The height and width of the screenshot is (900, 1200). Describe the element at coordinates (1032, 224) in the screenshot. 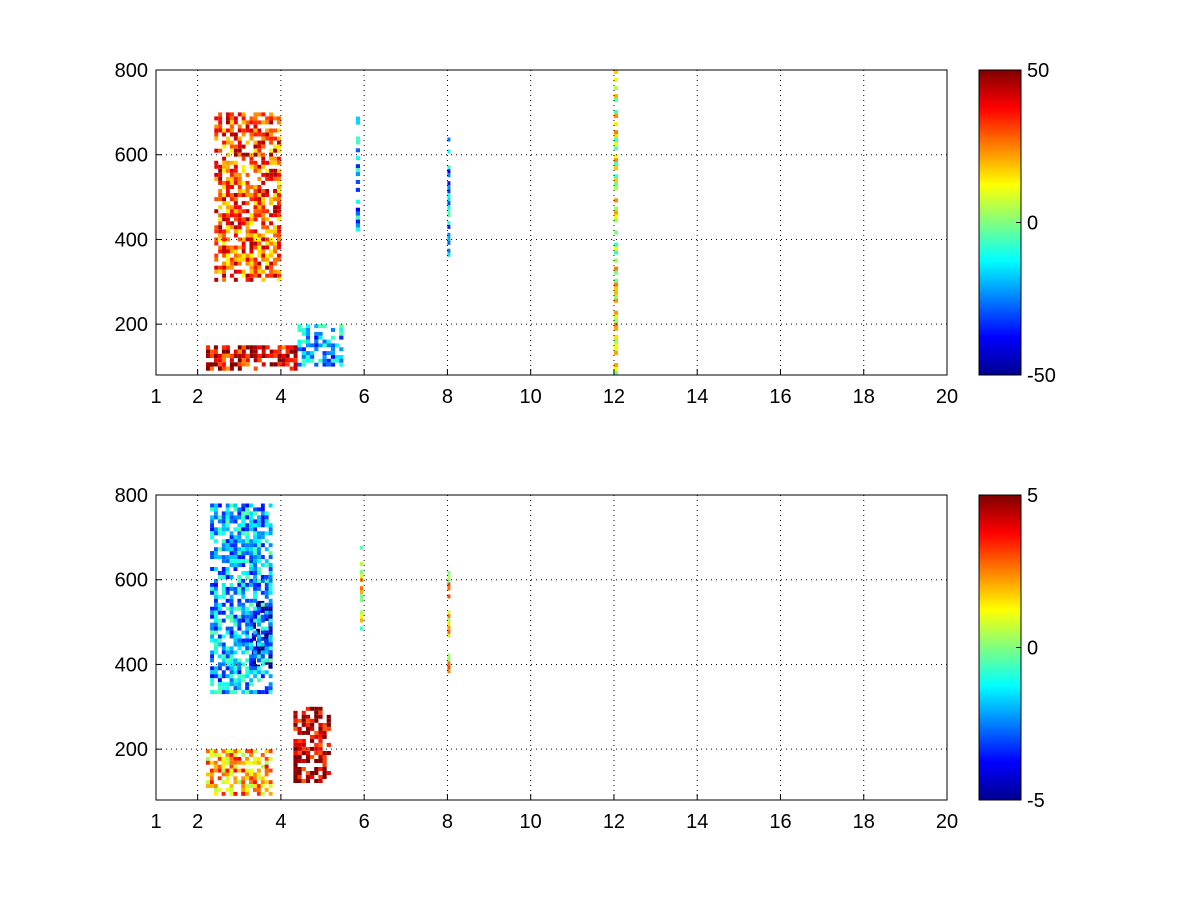

I see `colorbar-tick-label: 0` at that location.